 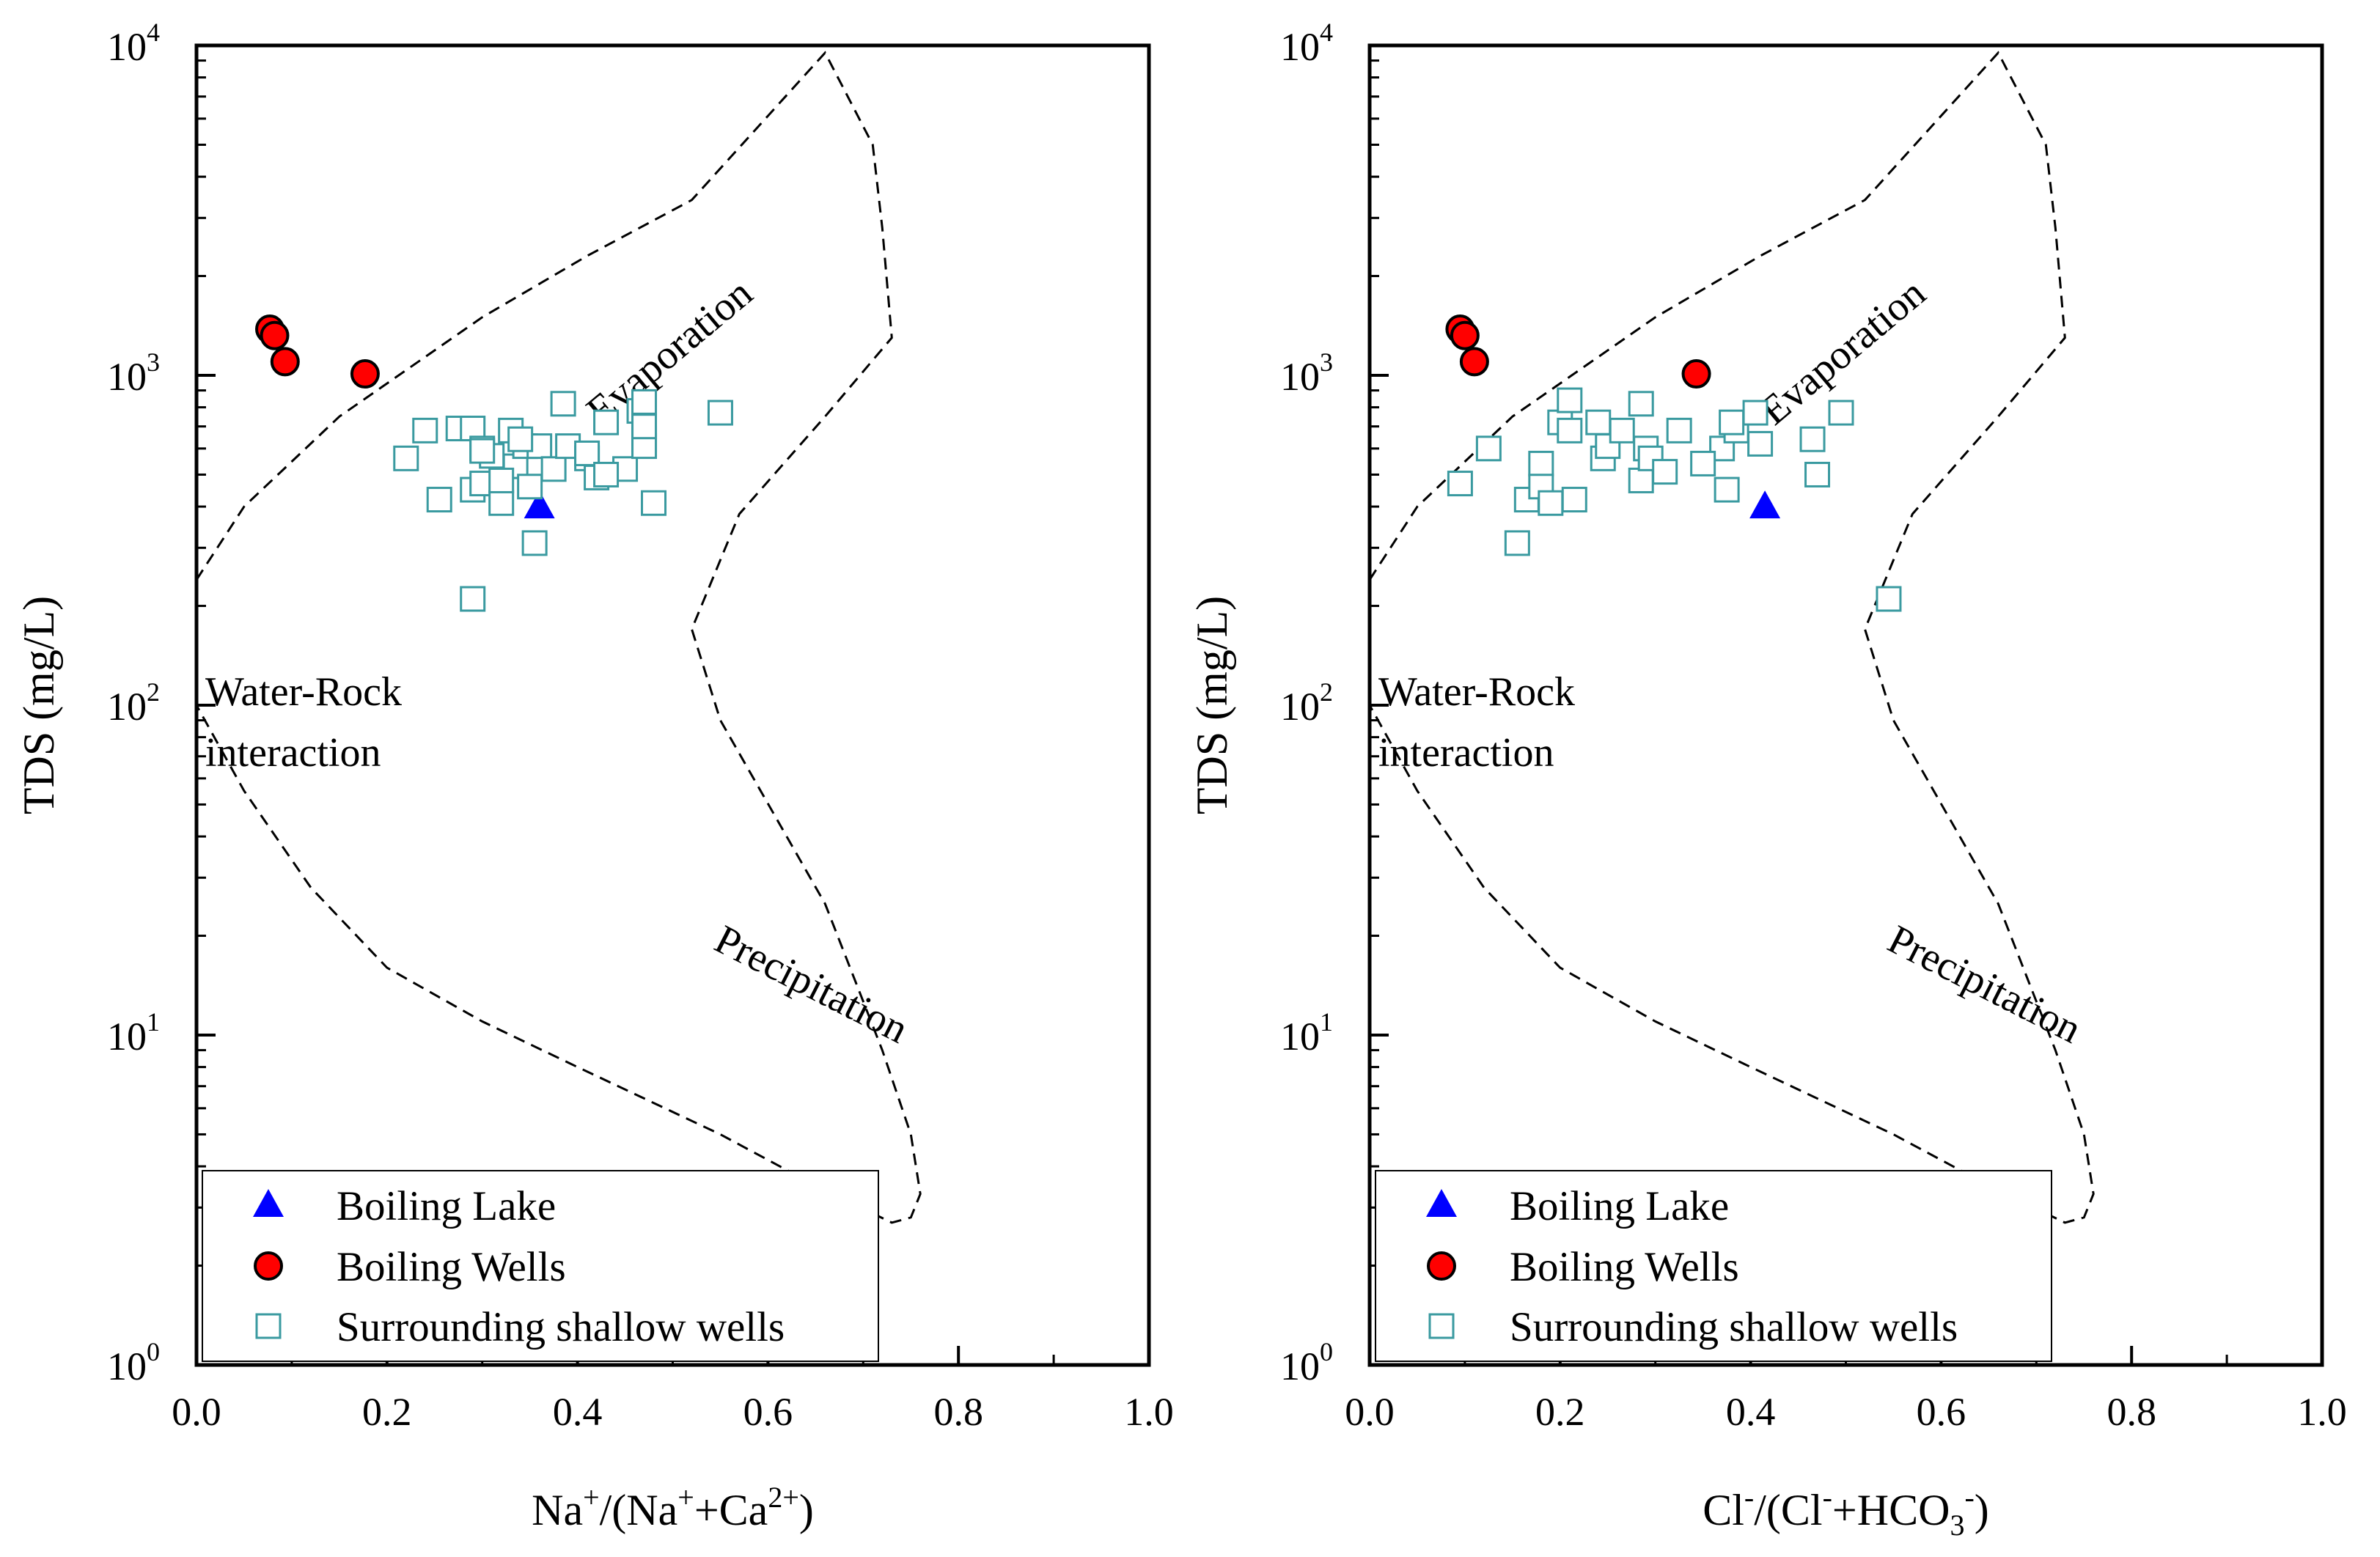 I want to click on x-axis-title: Na+/(Na++Ca2+), so click(x=673, y=1507).